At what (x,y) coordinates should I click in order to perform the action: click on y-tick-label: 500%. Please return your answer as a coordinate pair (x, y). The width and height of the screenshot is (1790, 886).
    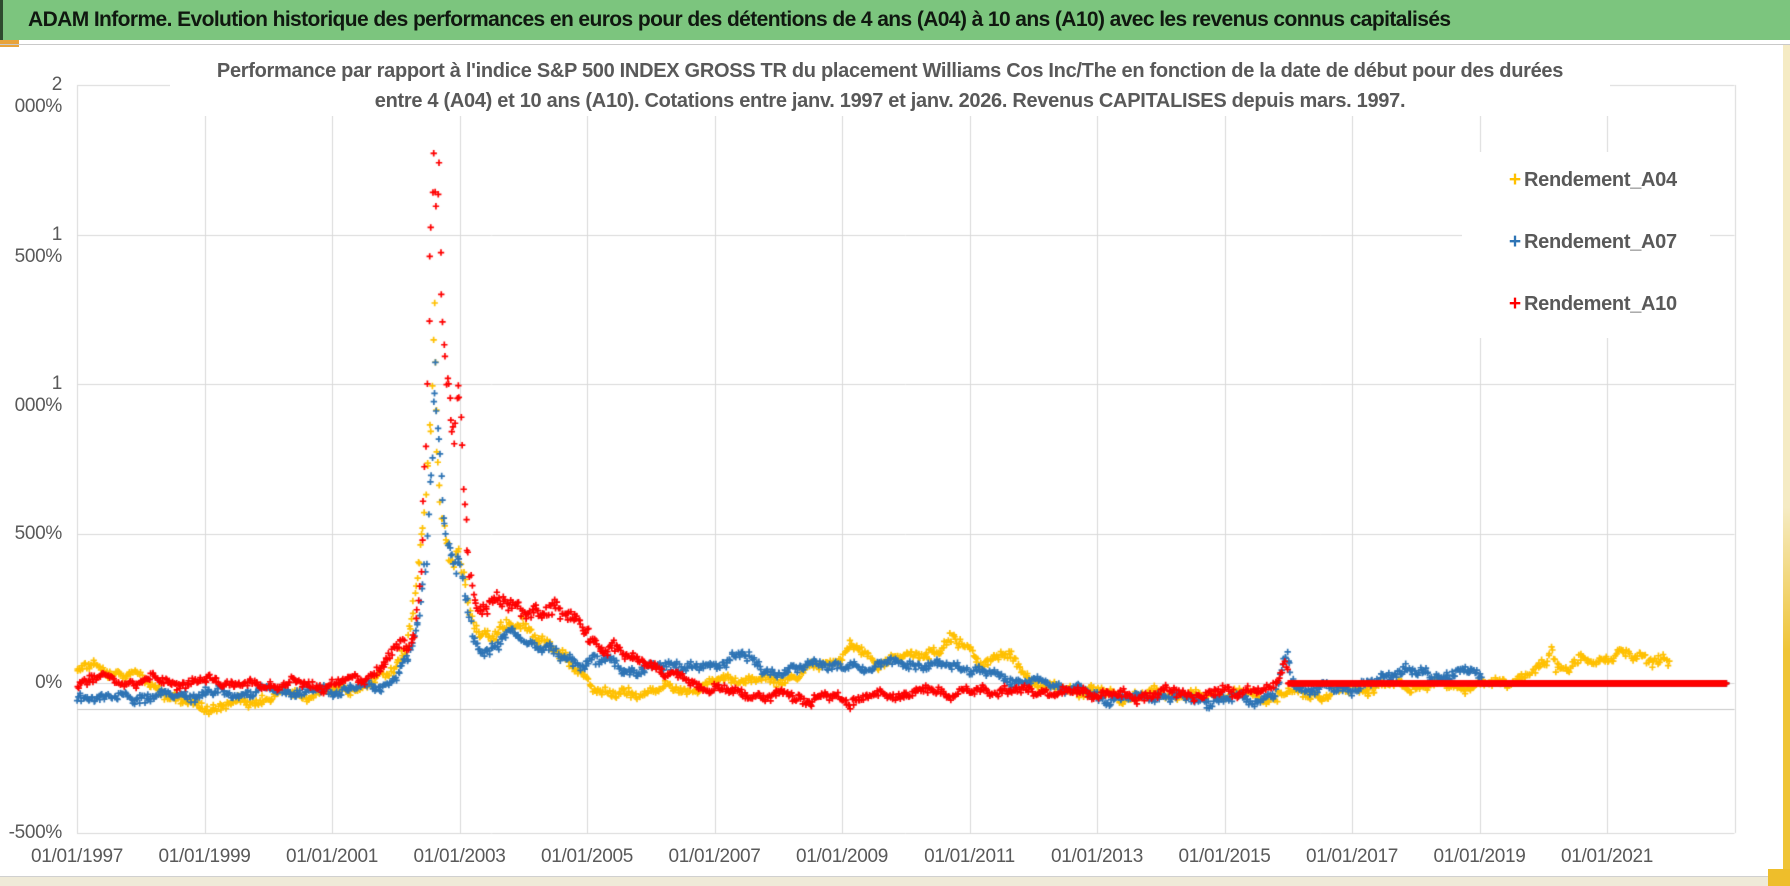
    Looking at the image, I should click on (38, 533).